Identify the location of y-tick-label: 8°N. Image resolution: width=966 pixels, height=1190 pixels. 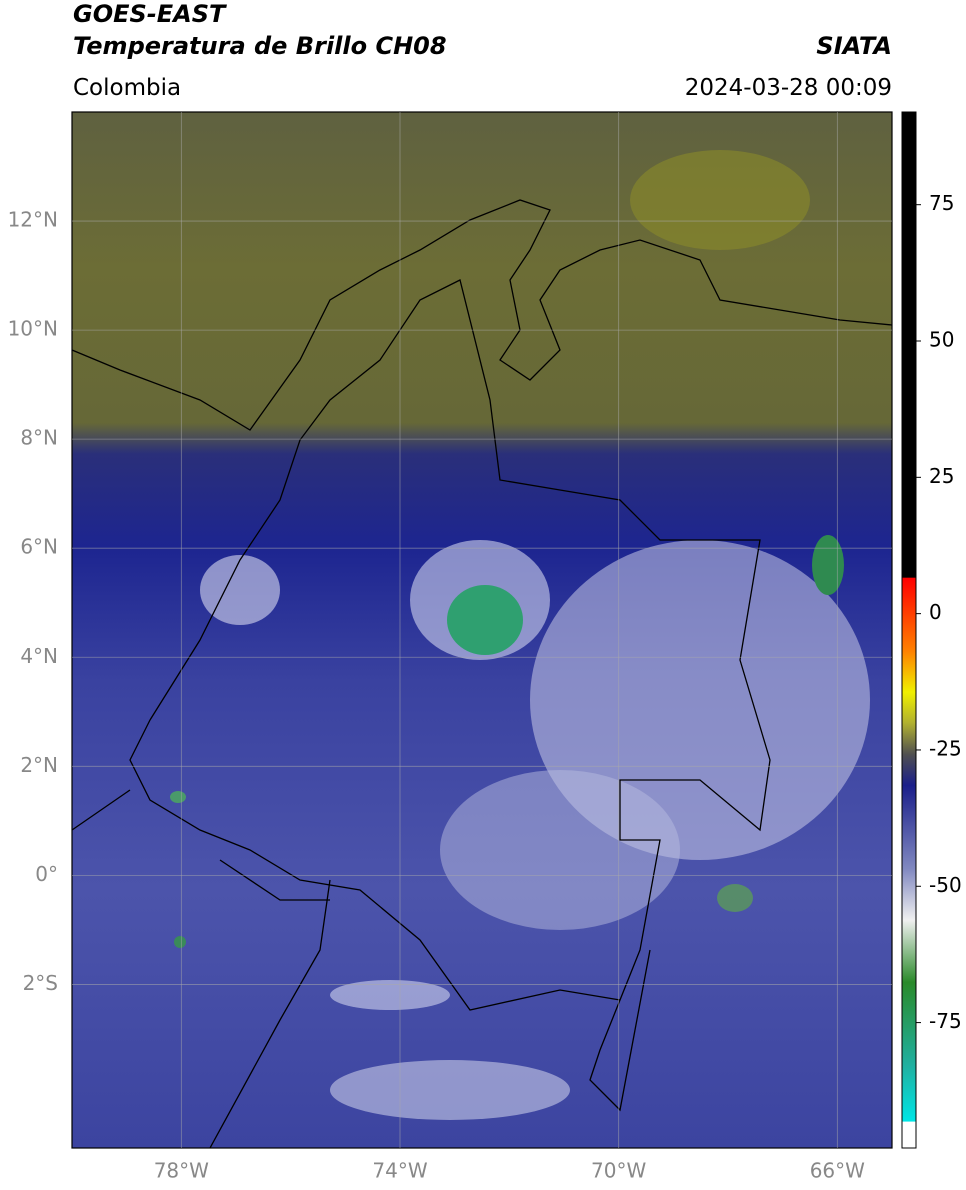
(39, 438).